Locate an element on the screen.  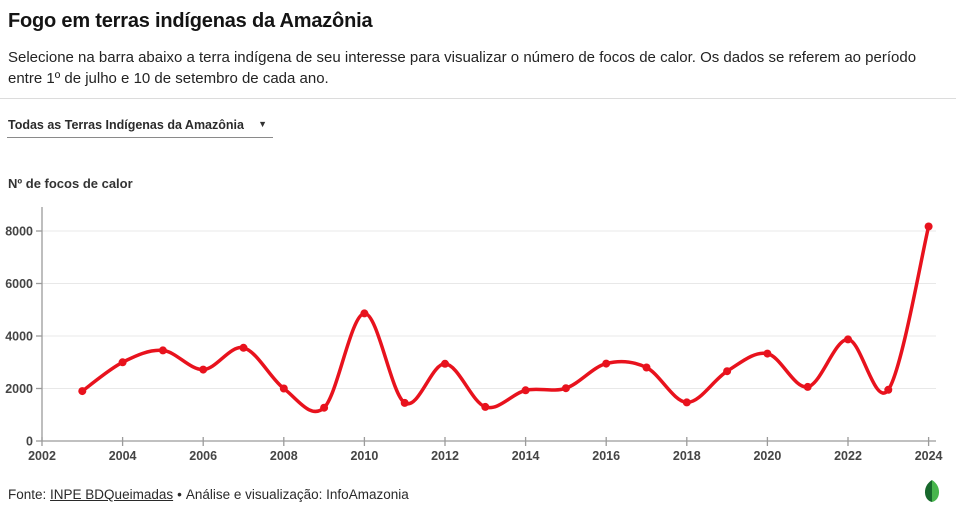
y-tick-label: 2000 is located at coordinates (19, 389).